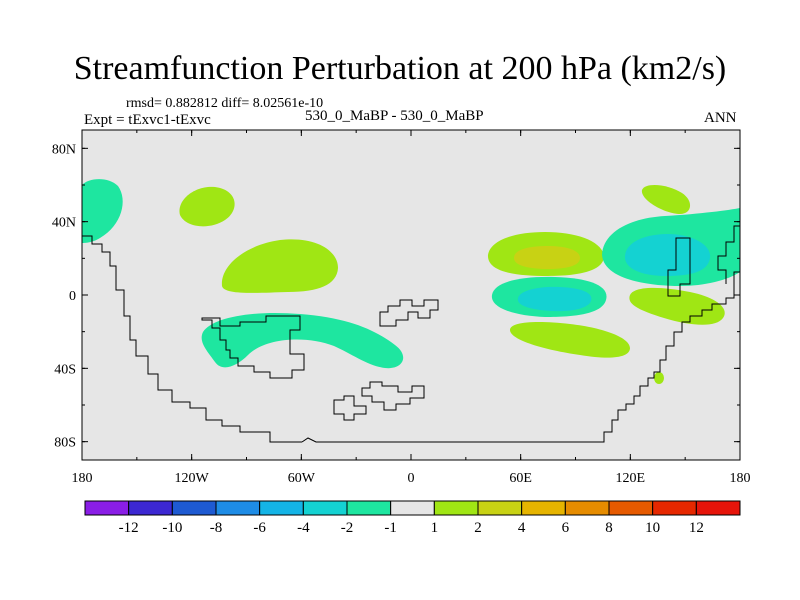  What do you see at coordinates (64, 223) in the screenshot?
I see `lat-tick-label: 40N` at bounding box center [64, 223].